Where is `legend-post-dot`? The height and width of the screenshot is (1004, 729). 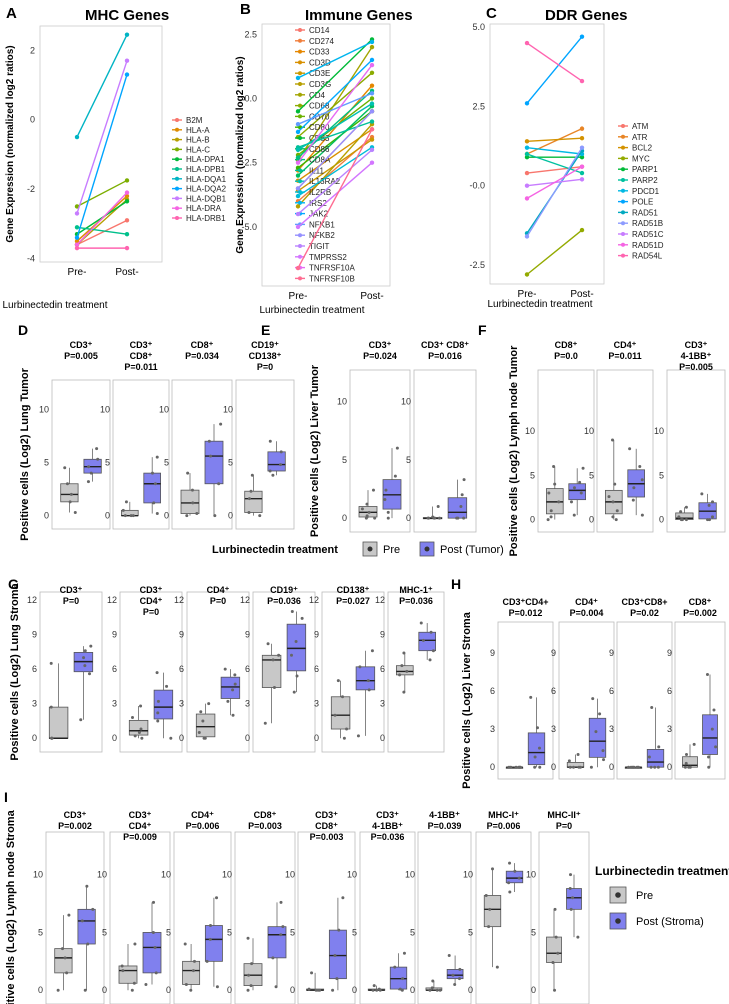
legend-post-dot is located at coordinates (427, 549).